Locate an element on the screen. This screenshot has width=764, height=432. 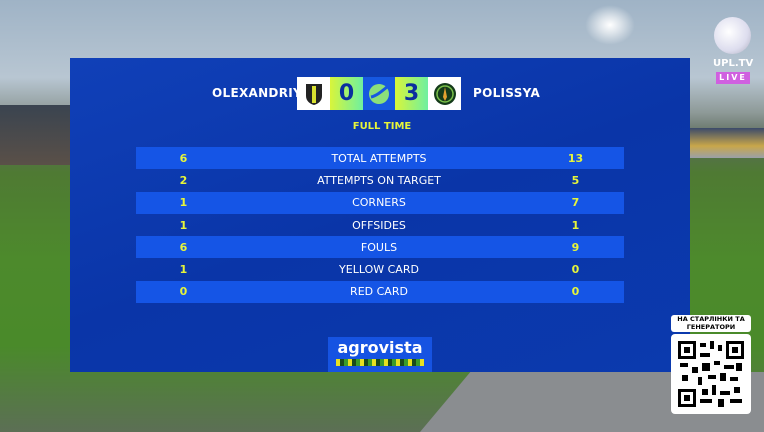
sponsor-logo: agrovista is located at coordinates (380, 354).